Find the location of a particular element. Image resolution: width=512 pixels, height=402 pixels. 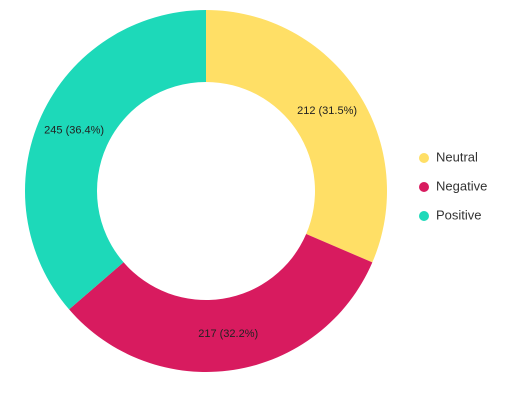

legend-marker-positive is located at coordinates (424, 216).